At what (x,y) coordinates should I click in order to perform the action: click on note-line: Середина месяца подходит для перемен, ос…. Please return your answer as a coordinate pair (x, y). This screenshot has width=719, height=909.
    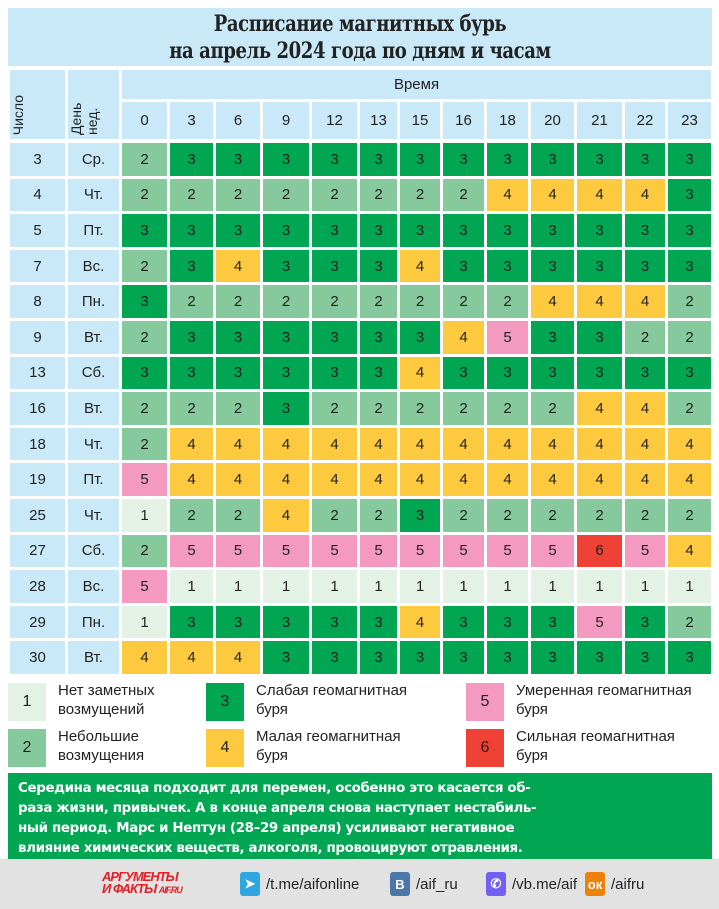
    Looking at the image, I should click on (274, 788).